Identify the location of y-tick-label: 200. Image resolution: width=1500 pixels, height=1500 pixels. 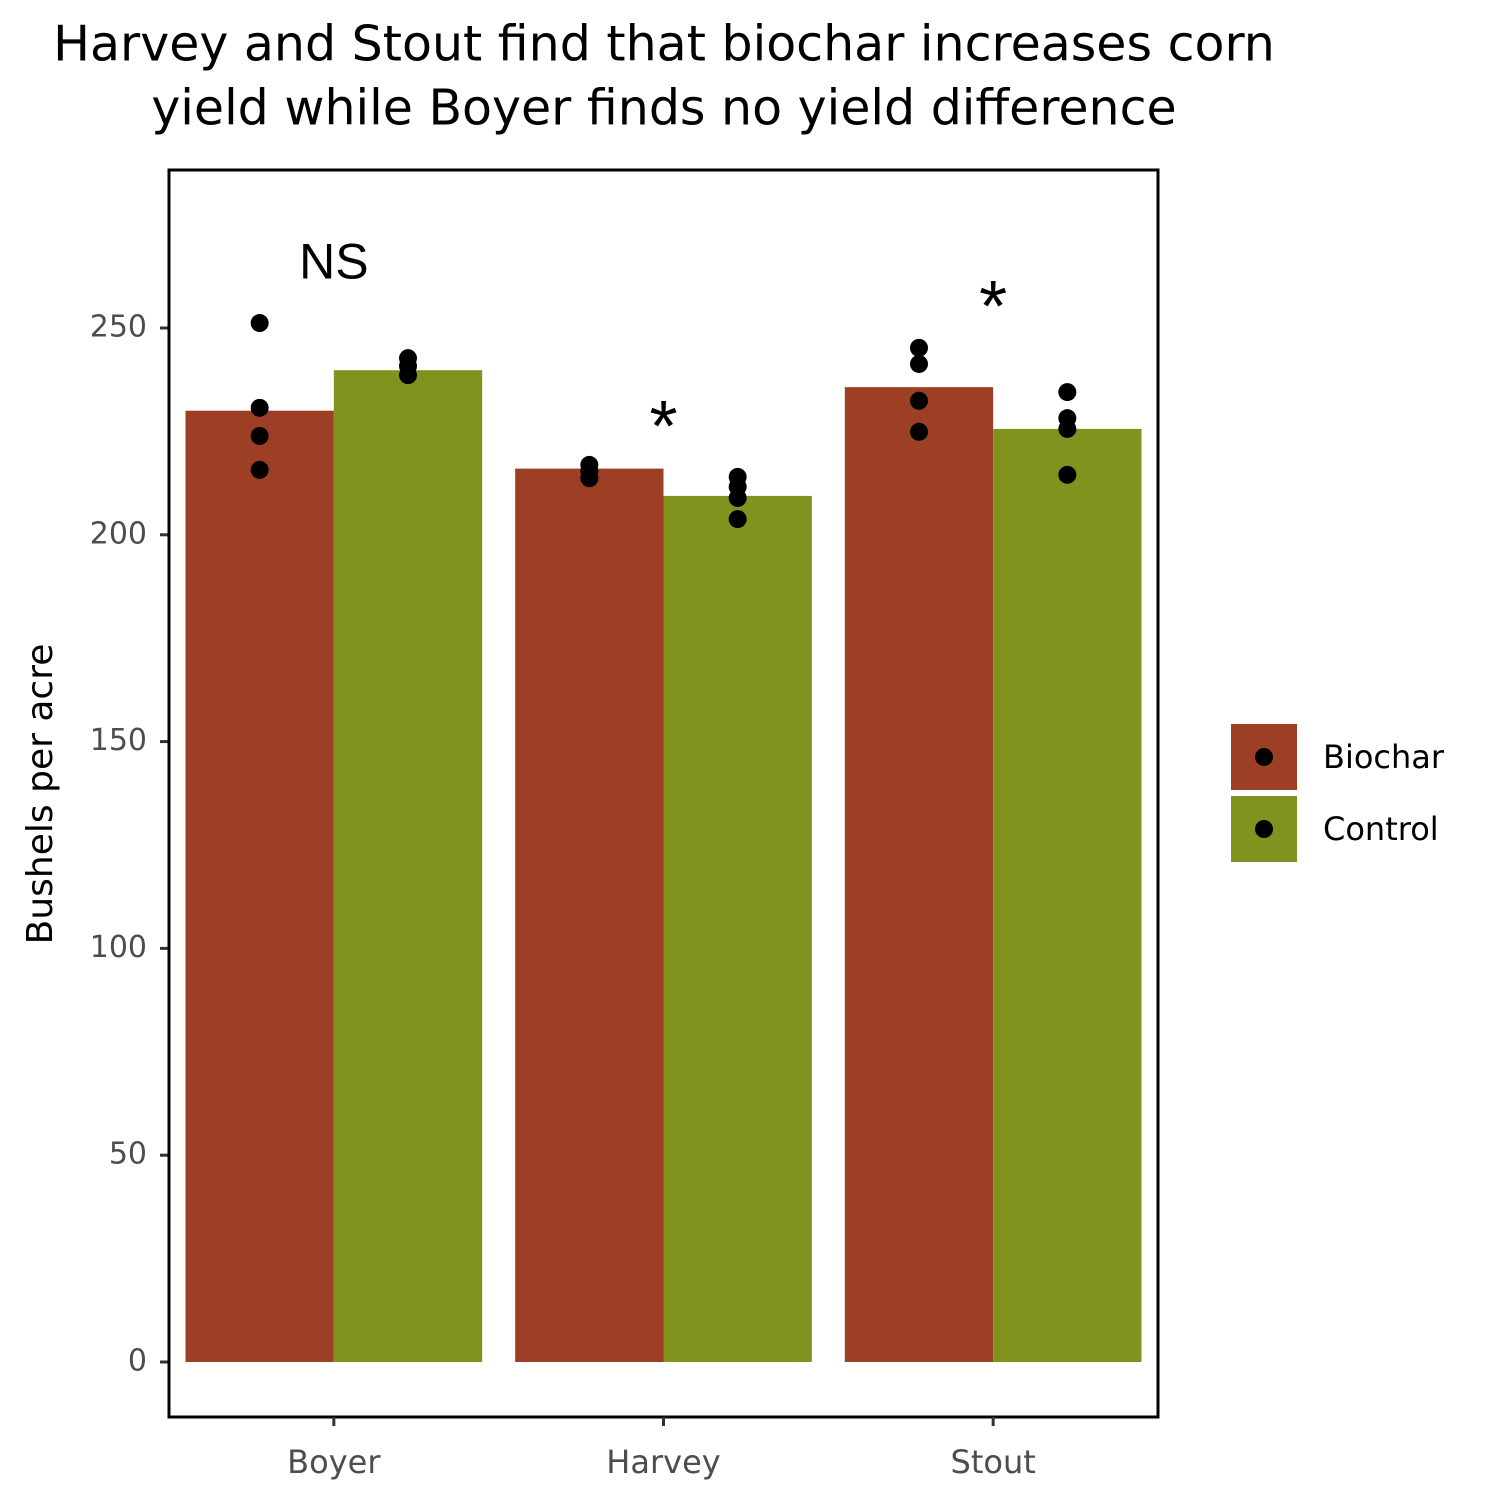
(118, 533).